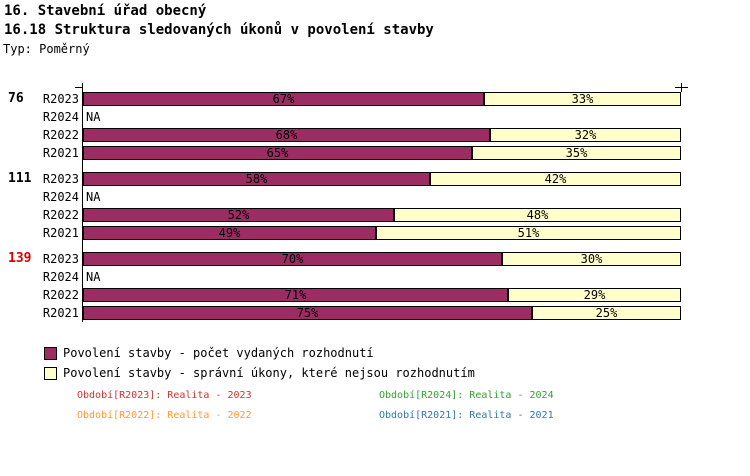 The height and width of the screenshot is (476, 750). What do you see at coordinates (576, 153) in the screenshot?
I see `bar-segment-other-acts: 35%` at bounding box center [576, 153].